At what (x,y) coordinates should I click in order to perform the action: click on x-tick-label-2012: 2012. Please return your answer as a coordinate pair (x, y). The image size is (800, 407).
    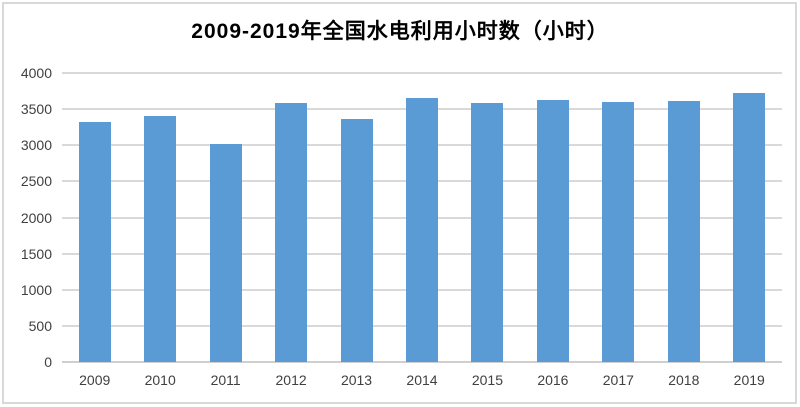
    Looking at the image, I should click on (291, 380).